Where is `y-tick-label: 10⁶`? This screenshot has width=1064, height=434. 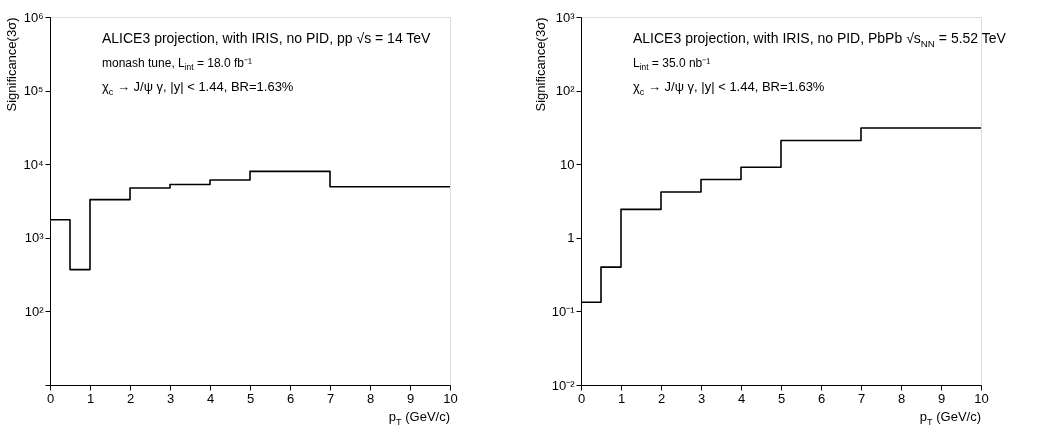 y-tick-label: 10⁶ is located at coordinates (33, 17).